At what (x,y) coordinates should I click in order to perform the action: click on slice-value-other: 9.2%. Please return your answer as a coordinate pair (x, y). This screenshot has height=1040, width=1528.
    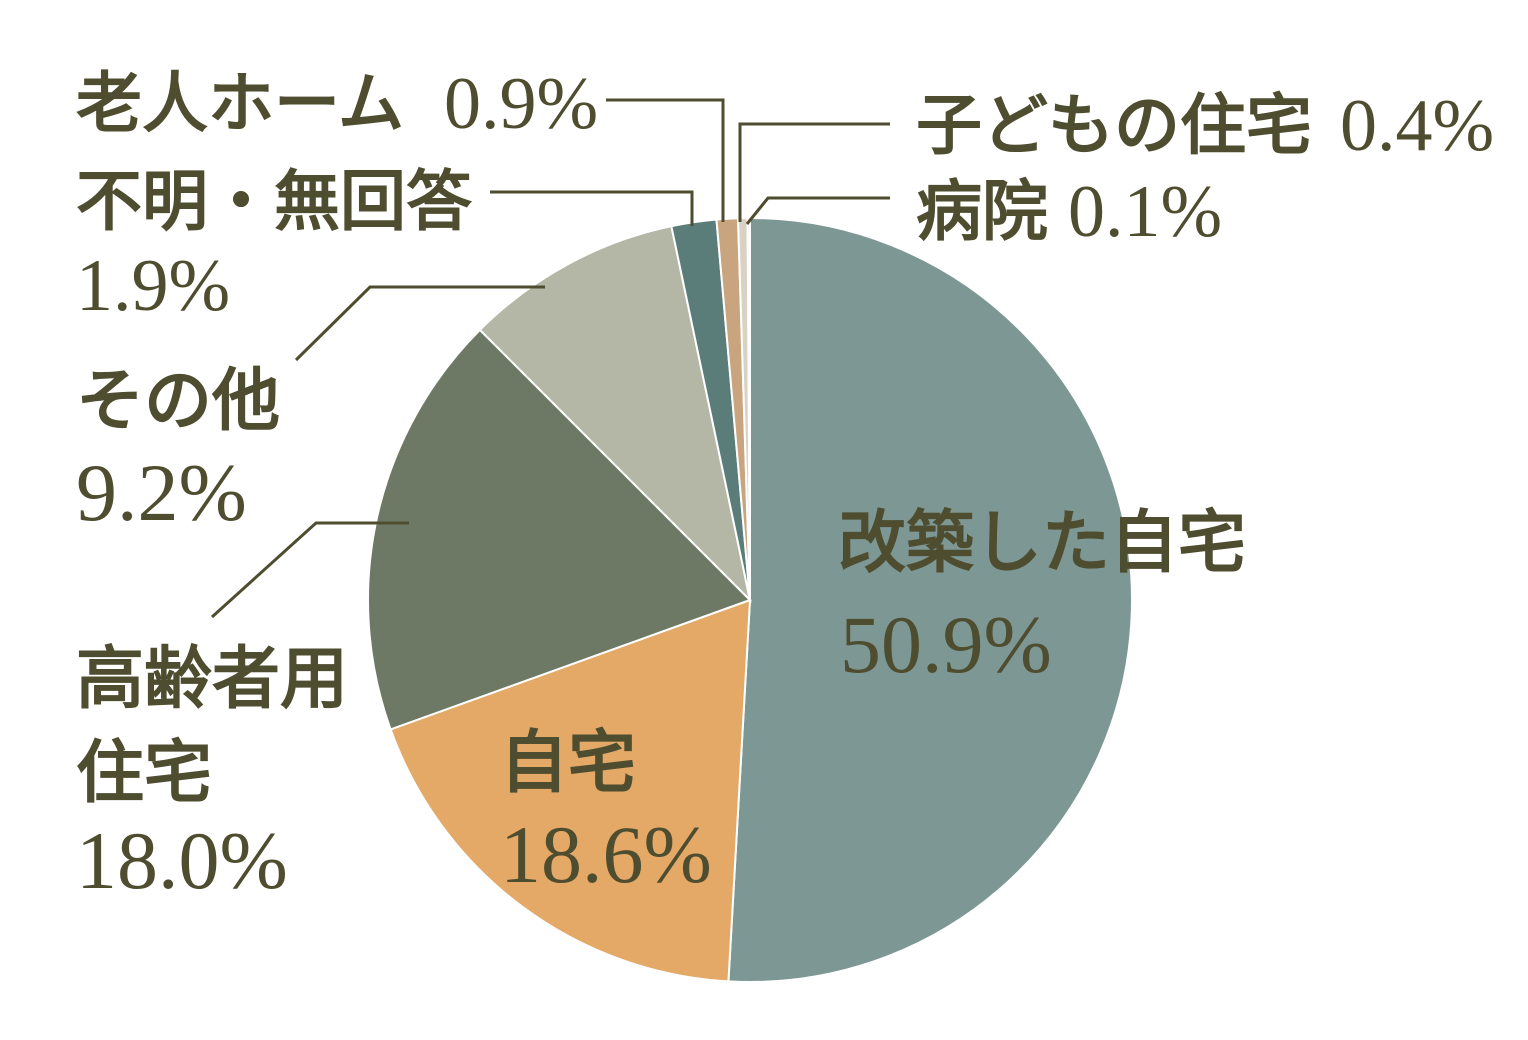
    Looking at the image, I should click on (161, 492).